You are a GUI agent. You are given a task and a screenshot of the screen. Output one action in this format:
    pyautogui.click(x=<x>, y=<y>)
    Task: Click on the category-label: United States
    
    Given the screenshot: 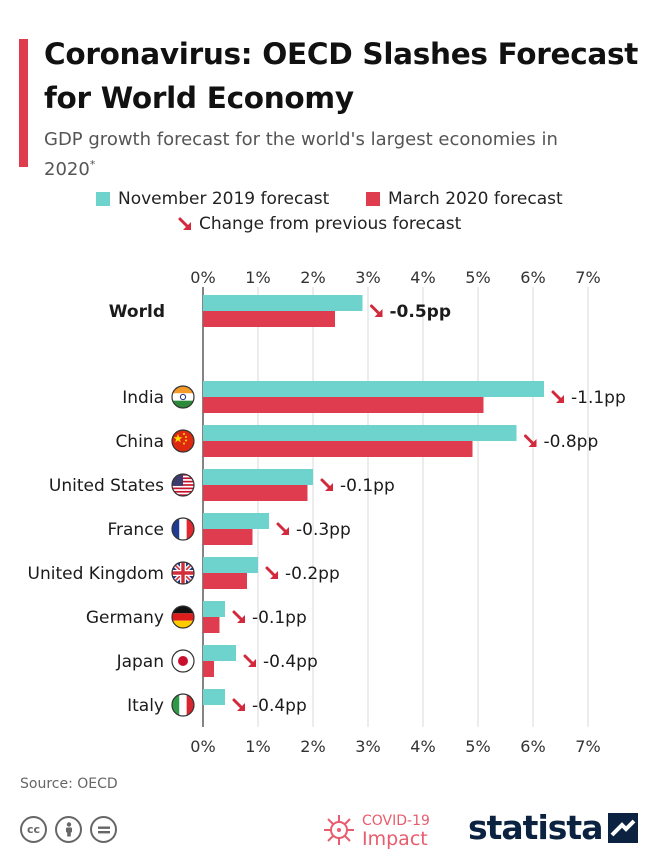 What is the action you would take?
    pyautogui.click(x=106, y=486)
    